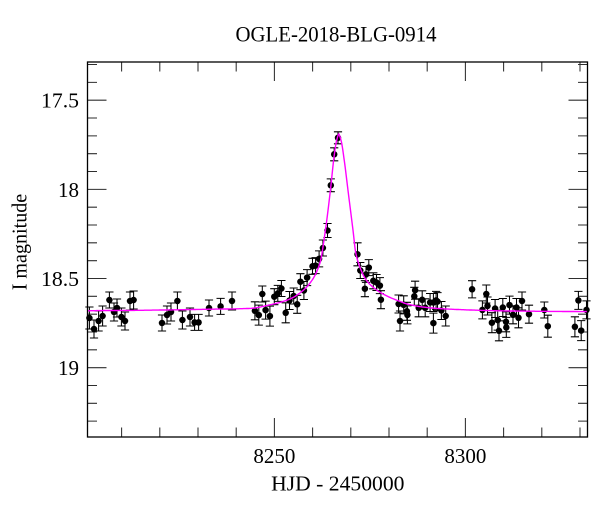 The width and height of the screenshot is (600, 512). I want to click on svg-text: 8250, so click(274, 456).